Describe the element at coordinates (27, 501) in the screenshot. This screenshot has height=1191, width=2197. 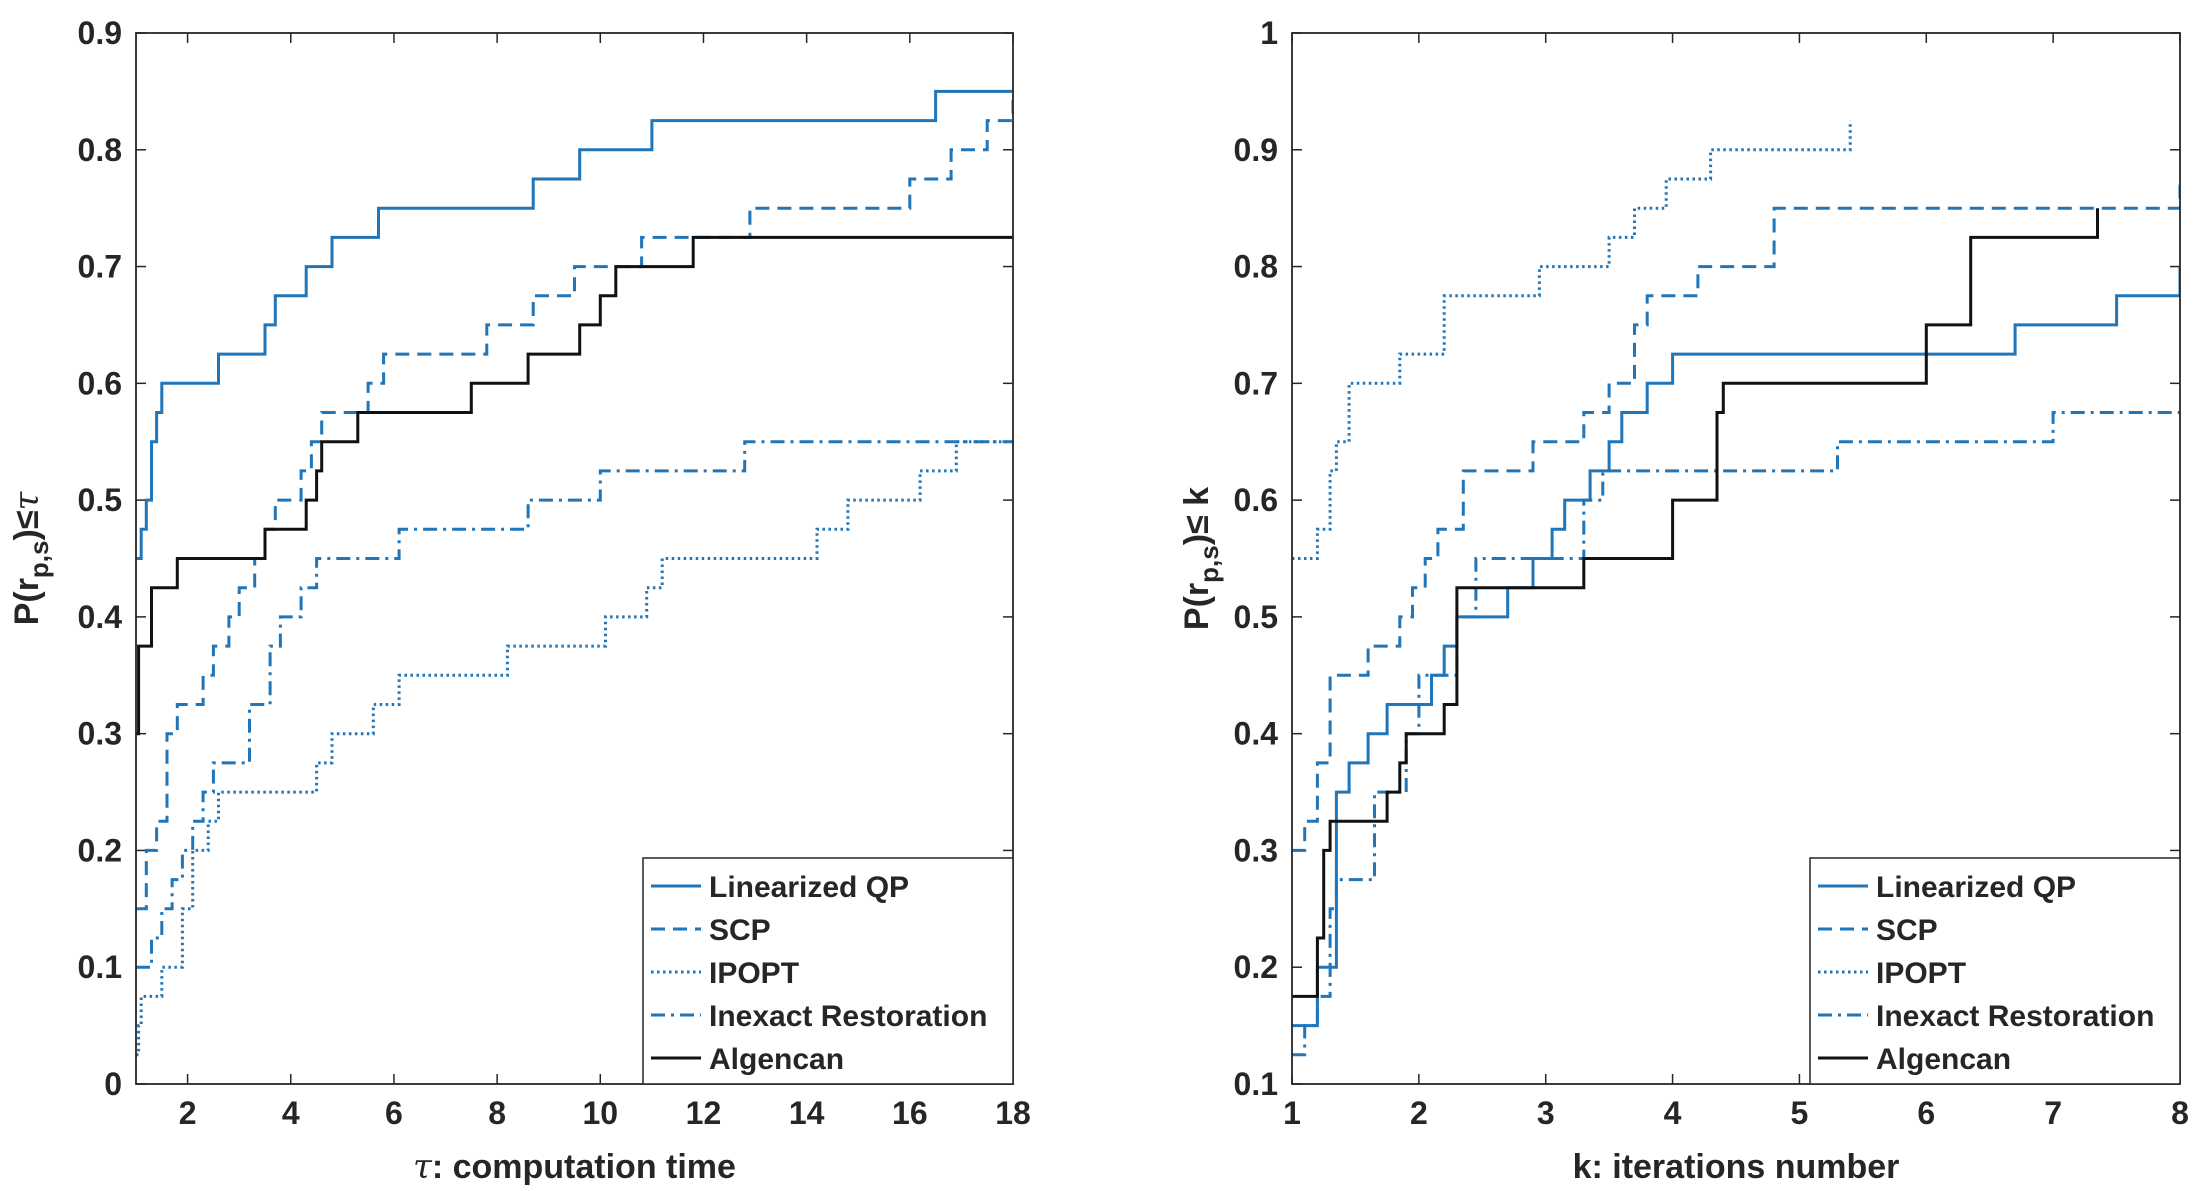
I see `y-label-symbol: τ` at that location.